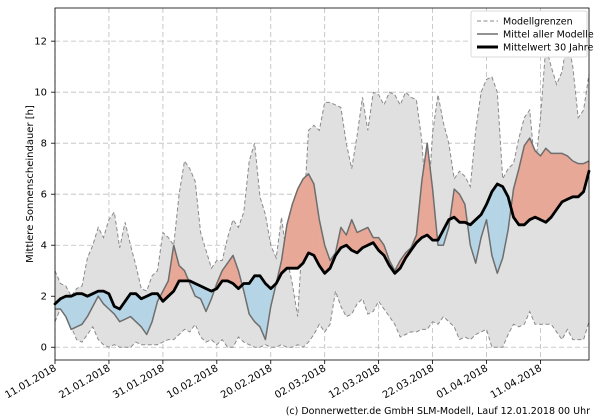 Image resolution: width=600 pixels, height=420 pixels. Describe the element at coordinates (538, 22) in the screenshot. I see `legend-label-modellgrenzen: Modellgrenzen` at that location.